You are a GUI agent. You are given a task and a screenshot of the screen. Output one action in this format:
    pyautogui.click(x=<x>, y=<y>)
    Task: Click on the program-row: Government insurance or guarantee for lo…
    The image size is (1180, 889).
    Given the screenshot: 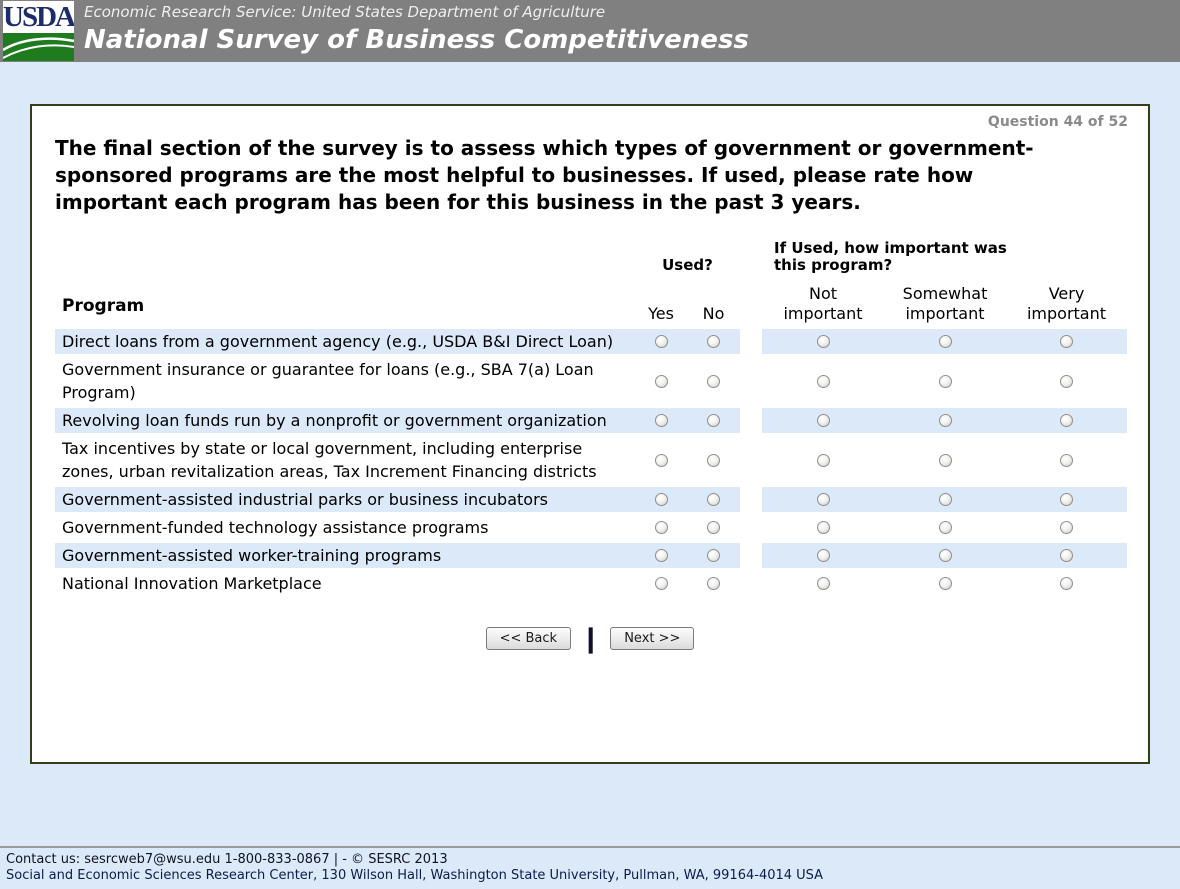 What is the action you would take?
    pyautogui.click(x=590, y=381)
    